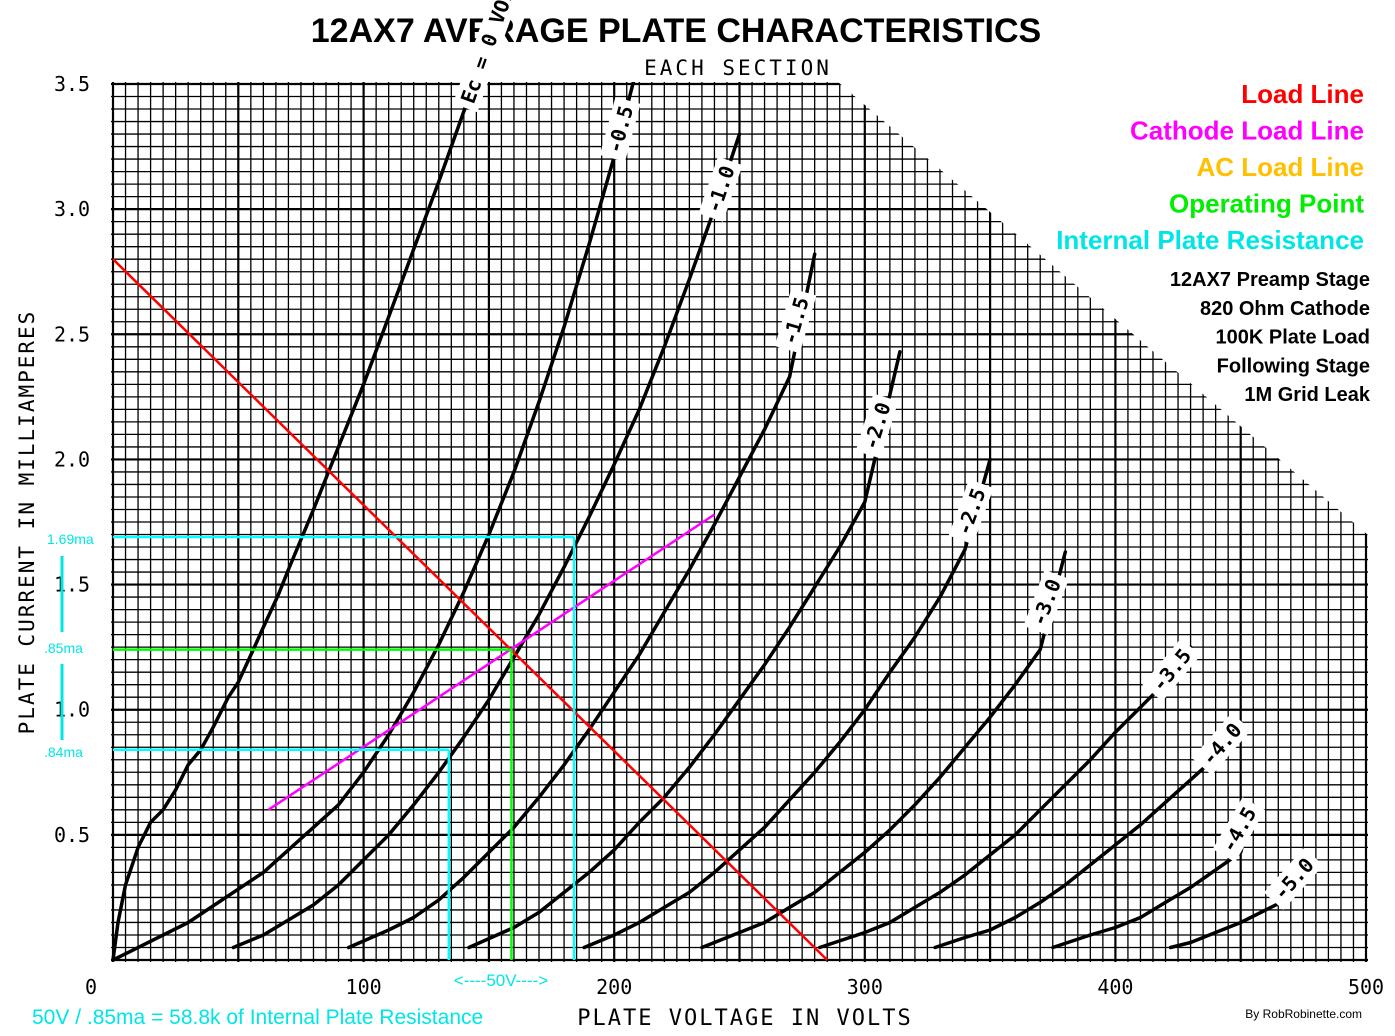  I want to click on note-line: 12AX7 Preamp Stage, so click(1270, 280).